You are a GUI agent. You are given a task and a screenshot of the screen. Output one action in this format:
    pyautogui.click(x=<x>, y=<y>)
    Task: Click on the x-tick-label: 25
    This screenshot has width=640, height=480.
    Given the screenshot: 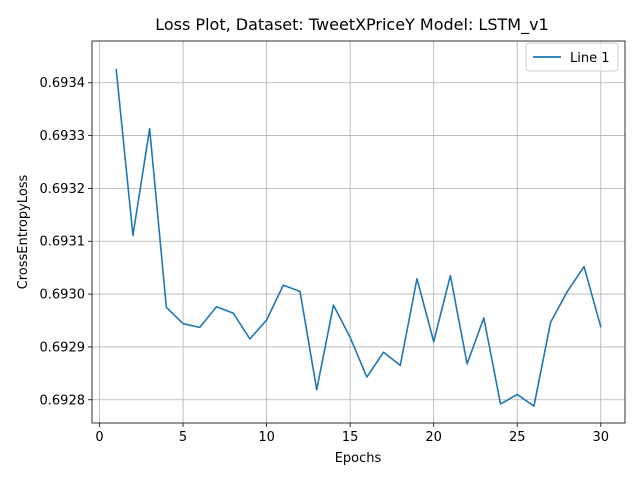 What is the action you would take?
    pyautogui.click(x=517, y=437)
    